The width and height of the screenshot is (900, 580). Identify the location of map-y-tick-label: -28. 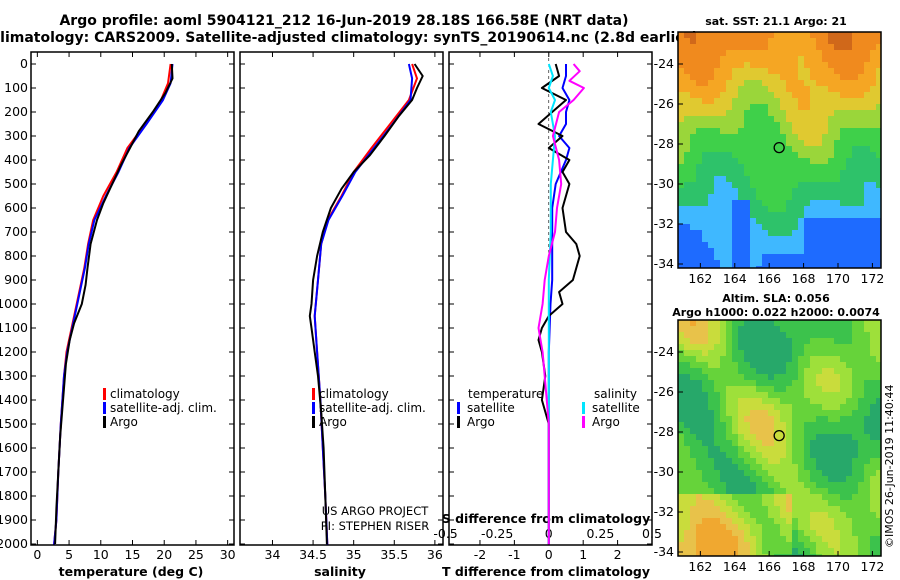
(664, 431).